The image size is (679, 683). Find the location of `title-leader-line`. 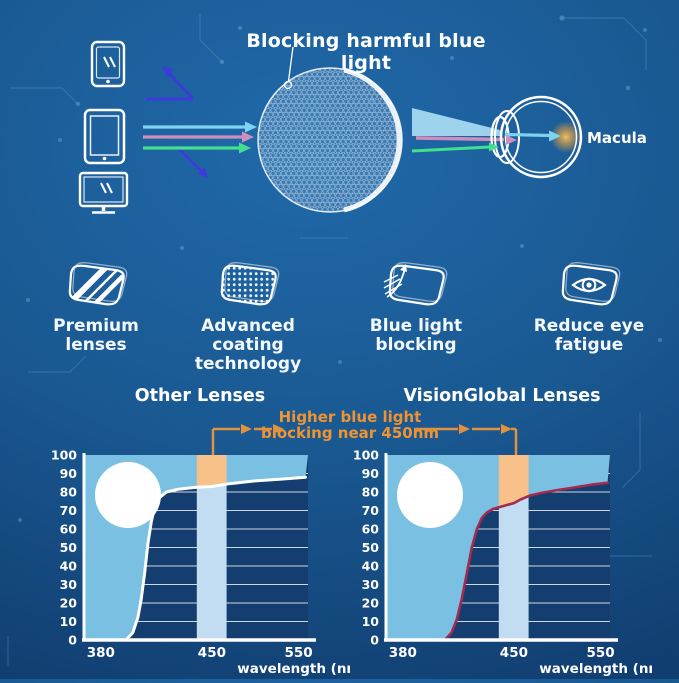

title-leader-line is located at coordinates (288, 68).